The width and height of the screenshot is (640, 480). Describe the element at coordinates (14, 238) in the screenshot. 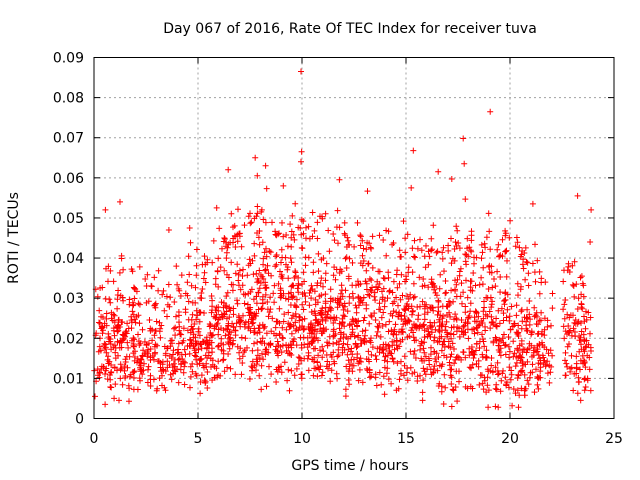

I see `y-axis-label: ROTI / TECUs` at that location.